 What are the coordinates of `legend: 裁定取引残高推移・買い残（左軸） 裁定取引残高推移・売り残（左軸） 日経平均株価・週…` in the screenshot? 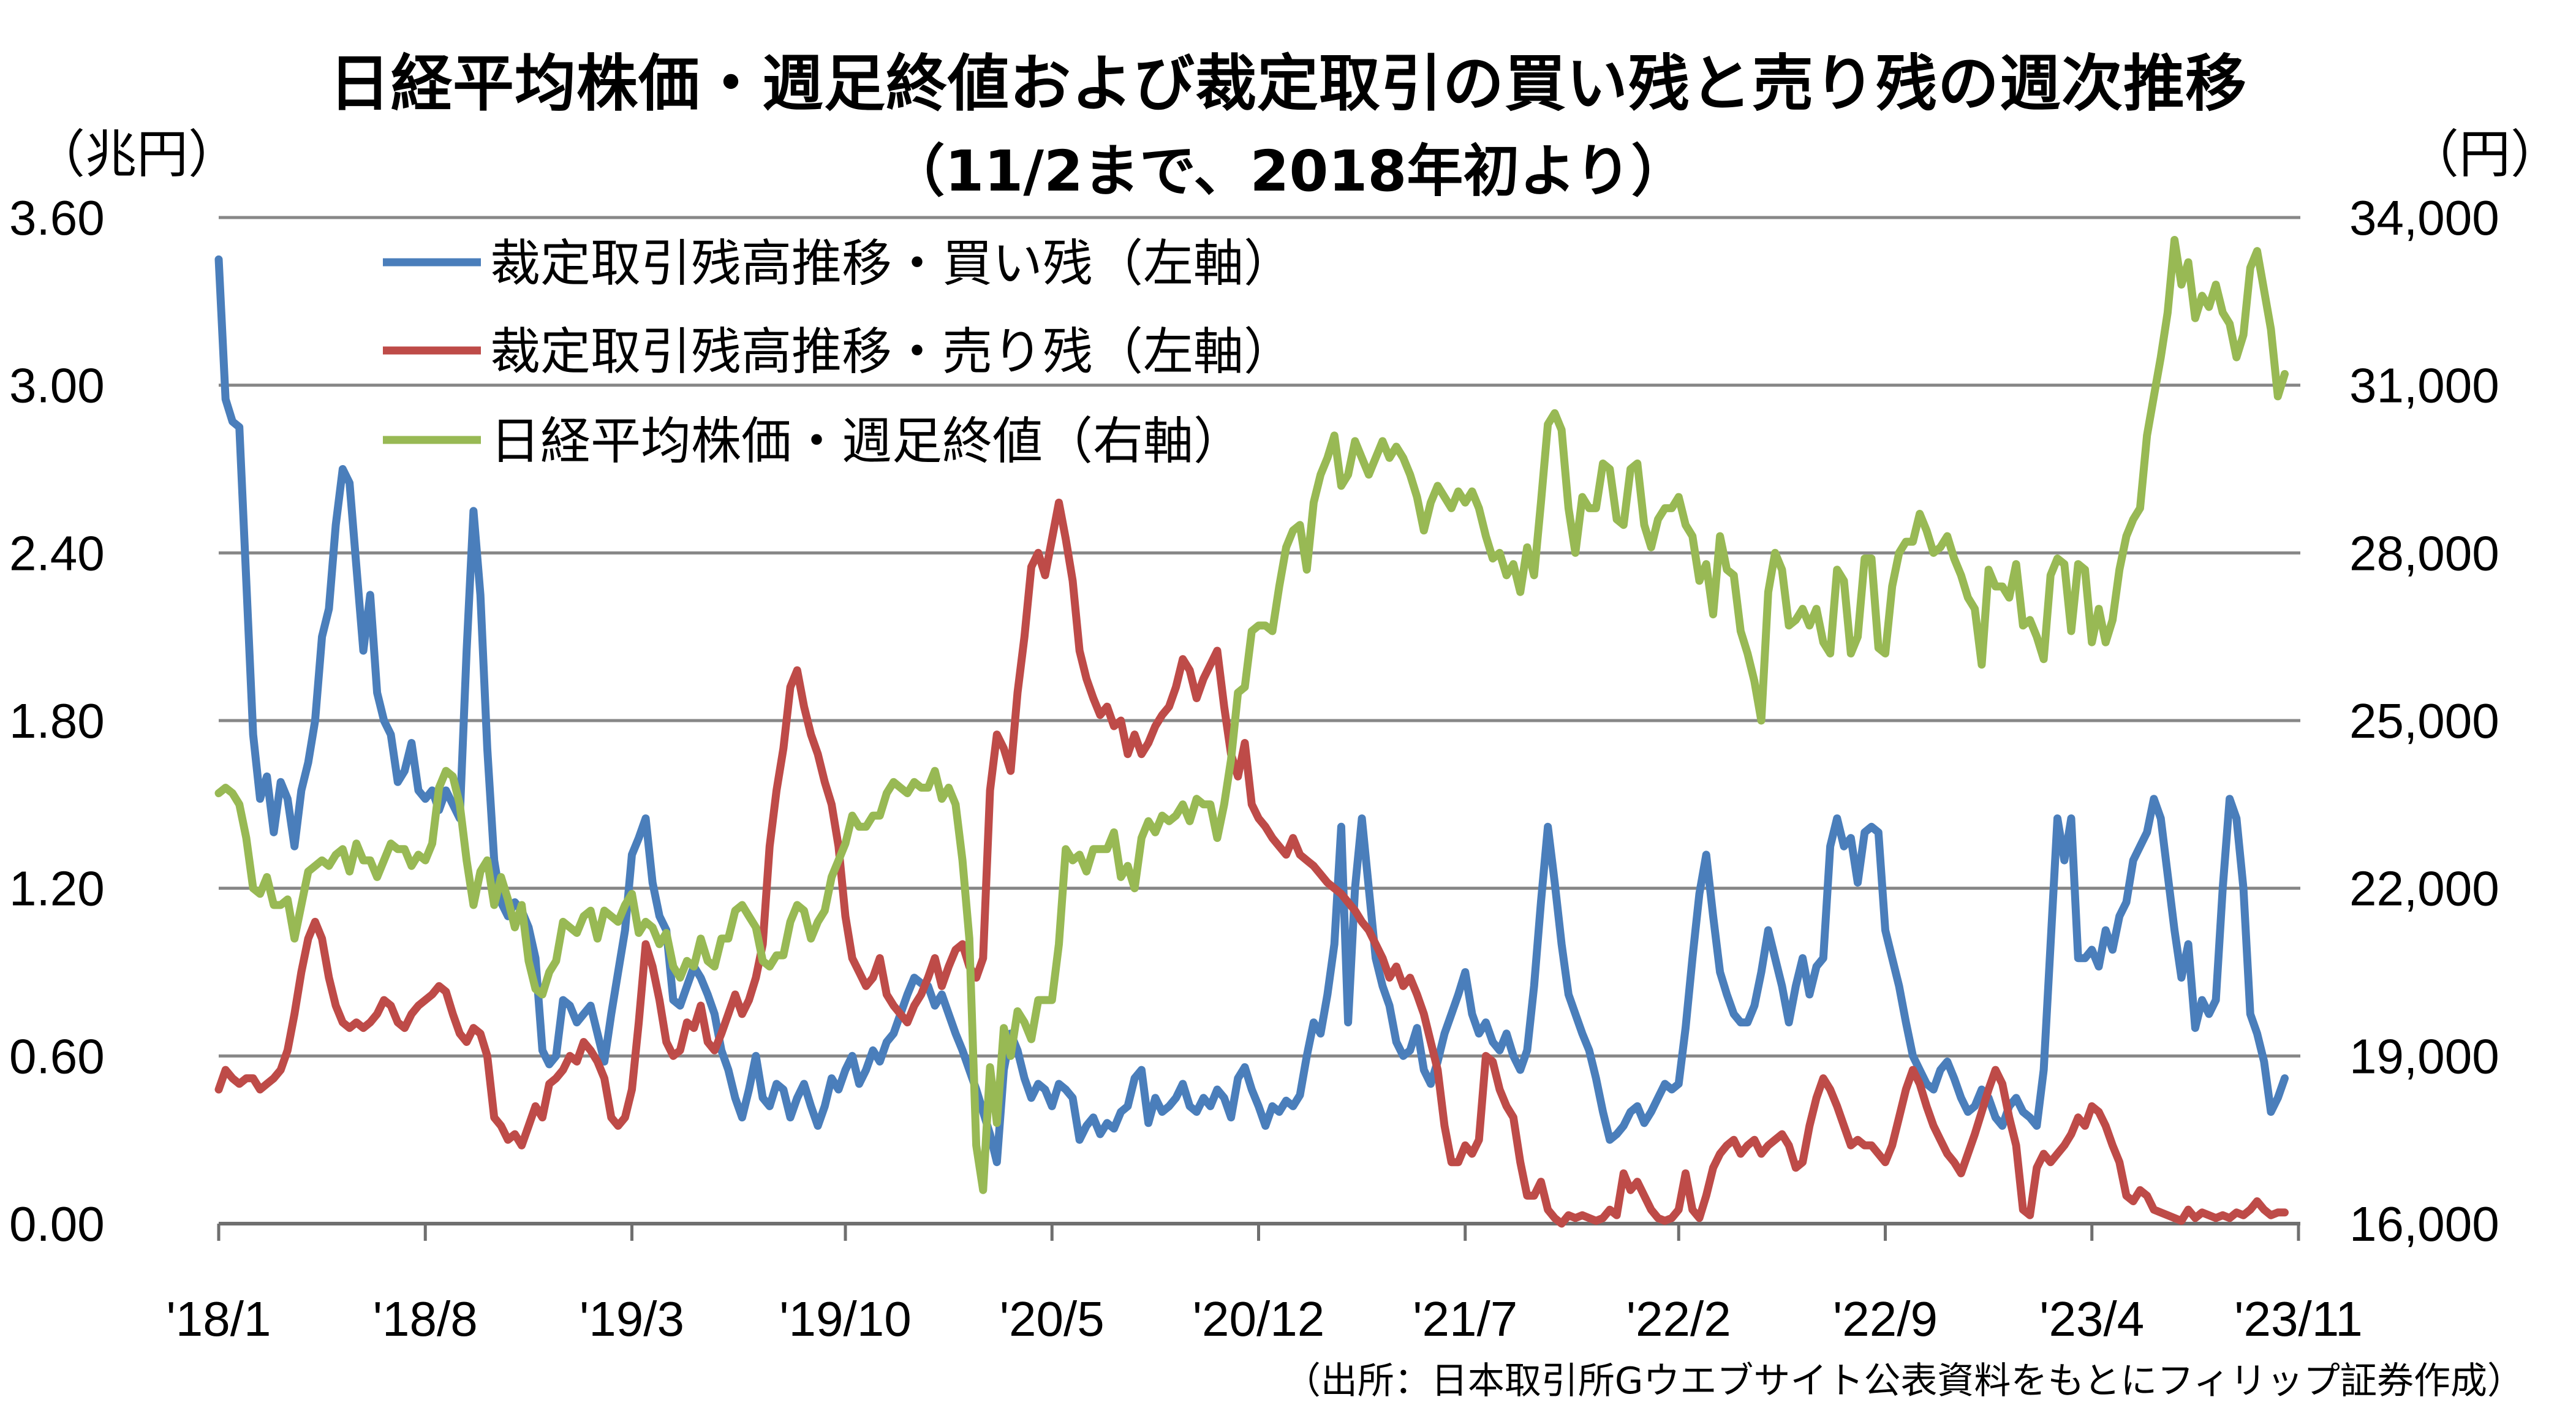 It's located at (838, 353).